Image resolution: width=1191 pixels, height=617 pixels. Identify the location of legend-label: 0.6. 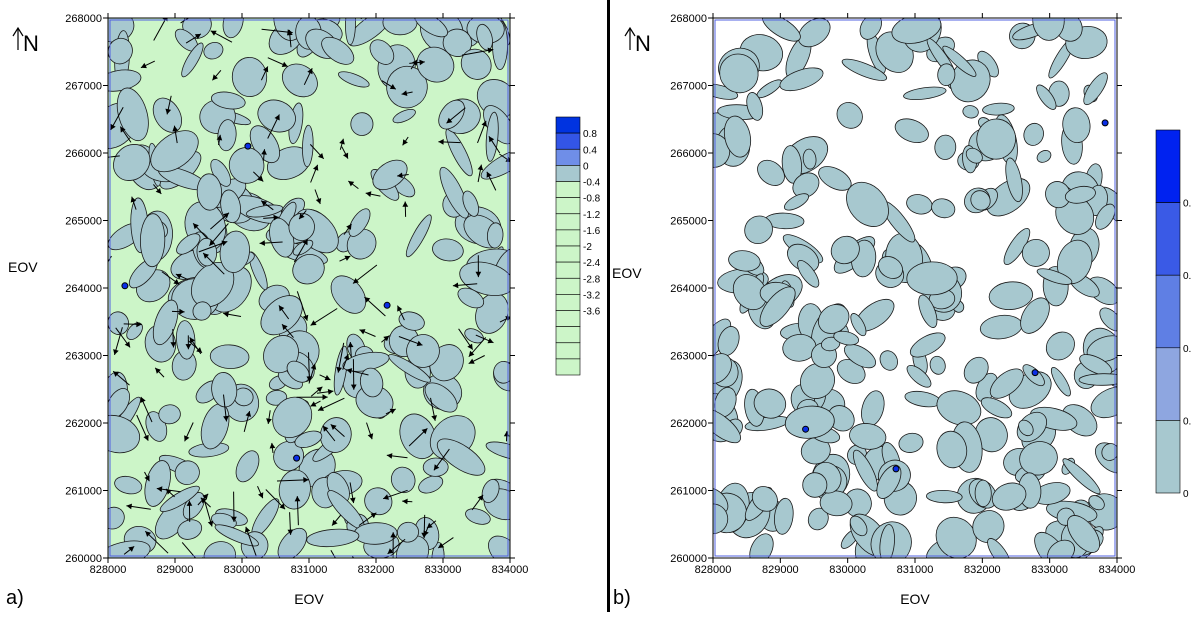
(1187, 276).